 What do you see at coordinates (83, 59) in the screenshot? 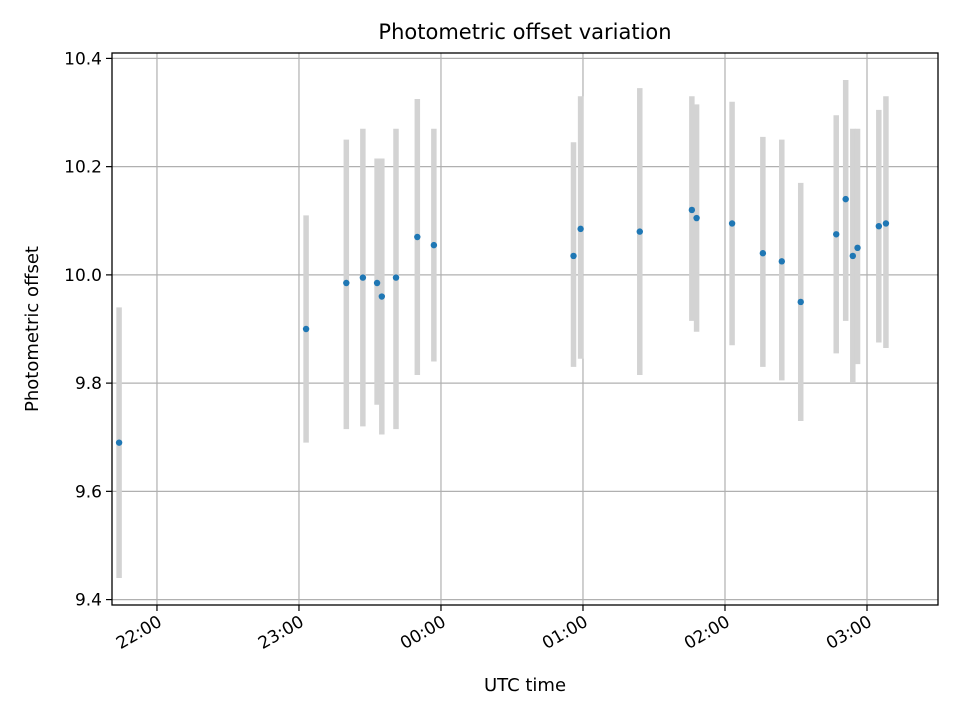
I see `y-tick-label: 10.4` at bounding box center [83, 59].